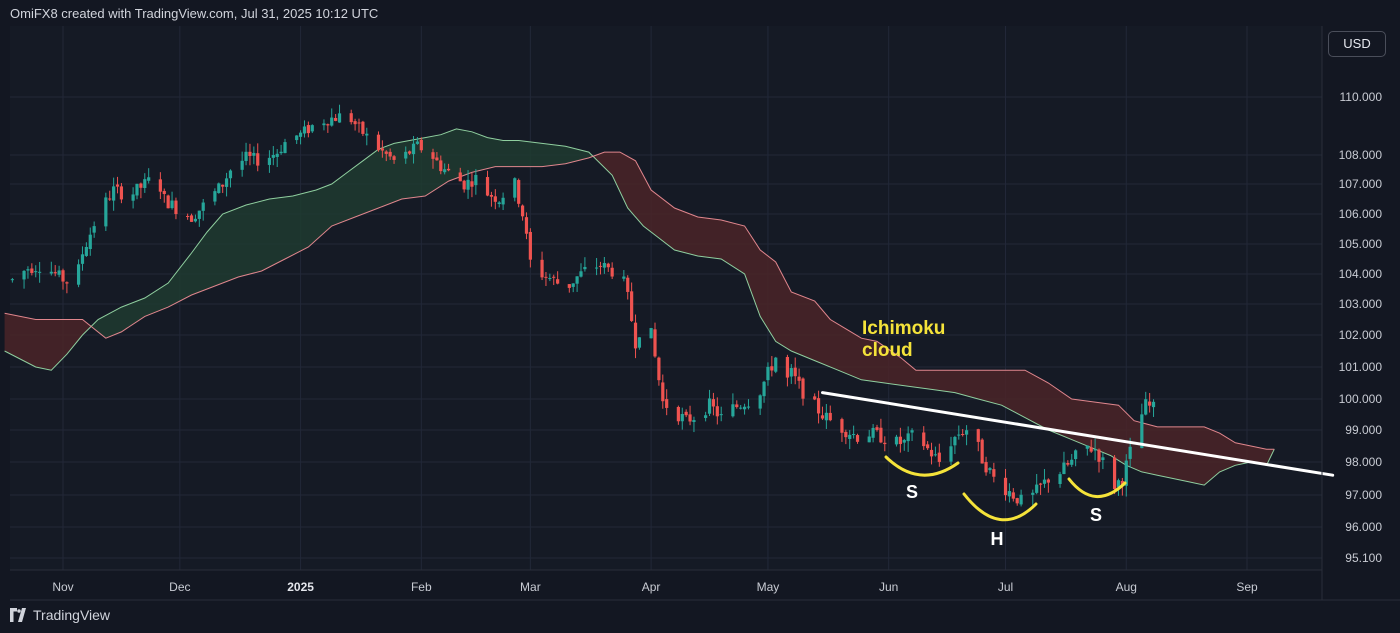 This screenshot has width=1400, height=633. I want to click on y-tick-label: 108.000, so click(1361, 155).